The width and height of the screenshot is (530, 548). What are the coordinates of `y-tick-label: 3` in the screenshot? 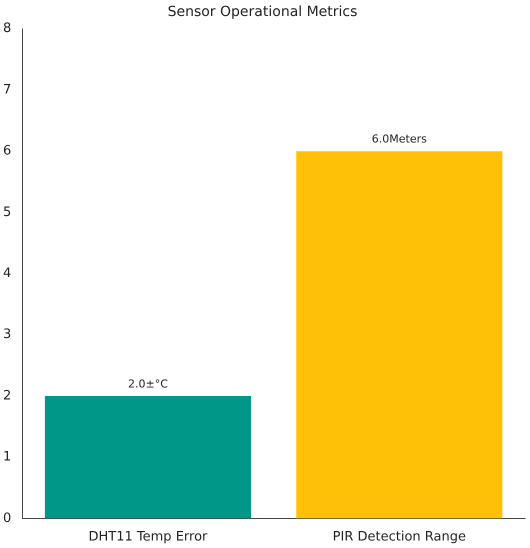 It's located at (7, 334).